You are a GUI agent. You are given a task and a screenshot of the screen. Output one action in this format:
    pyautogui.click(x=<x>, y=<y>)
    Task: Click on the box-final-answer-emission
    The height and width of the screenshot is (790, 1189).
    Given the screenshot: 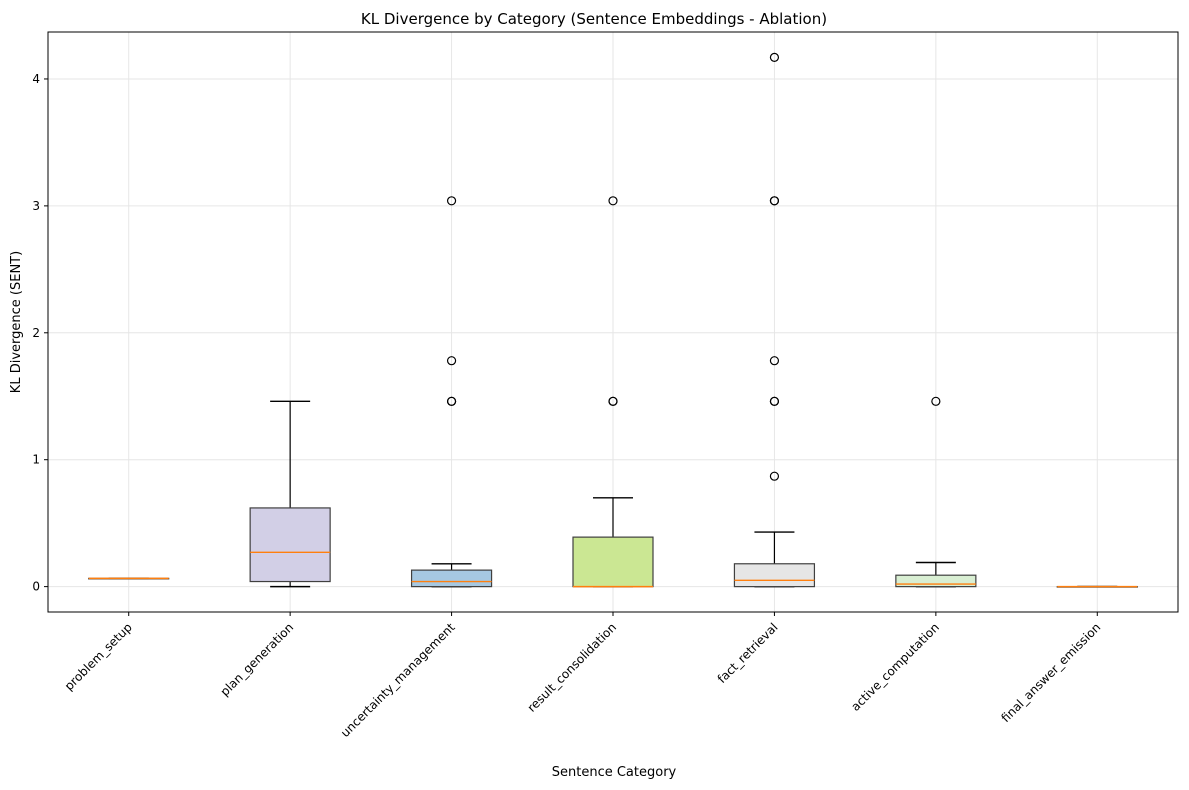 What is the action you would take?
    pyautogui.click(x=1097, y=586)
    